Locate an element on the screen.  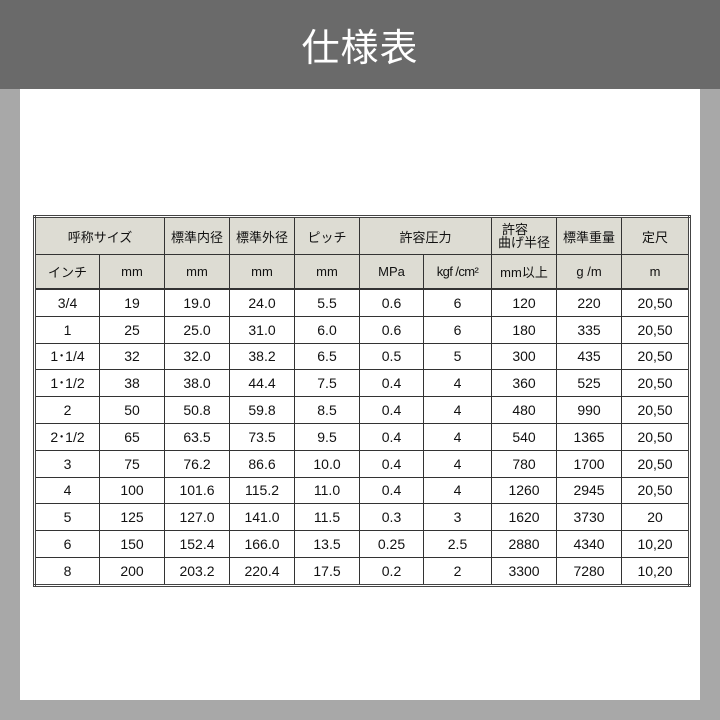
table-cell: 780 is located at coordinates (524, 463).